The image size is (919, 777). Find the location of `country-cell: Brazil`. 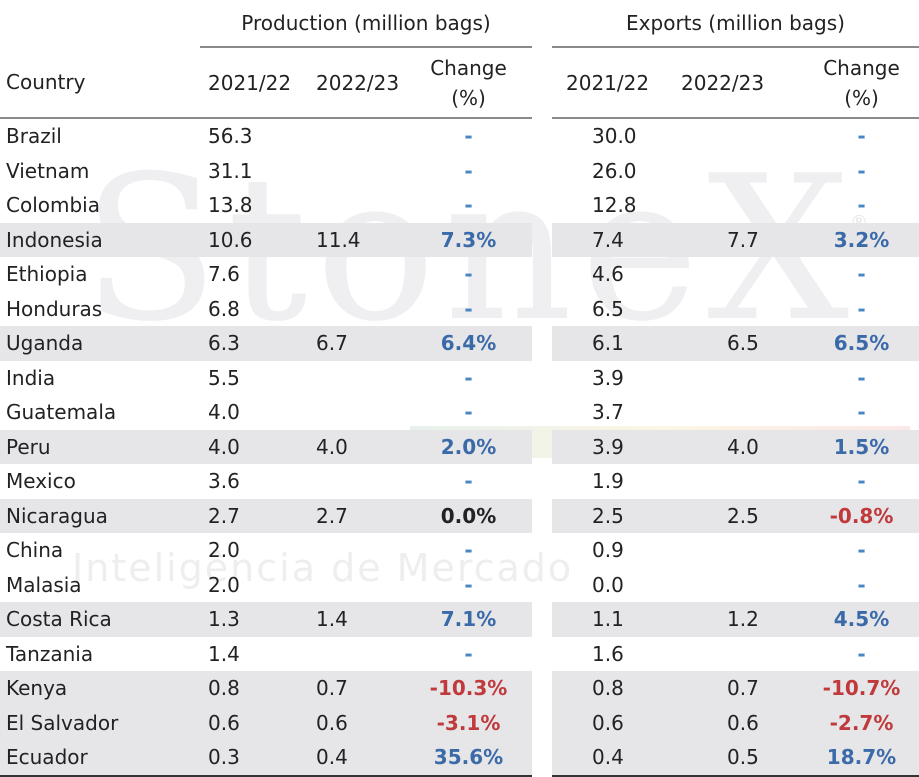

country-cell: Brazil is located at coordinates (34, 136).